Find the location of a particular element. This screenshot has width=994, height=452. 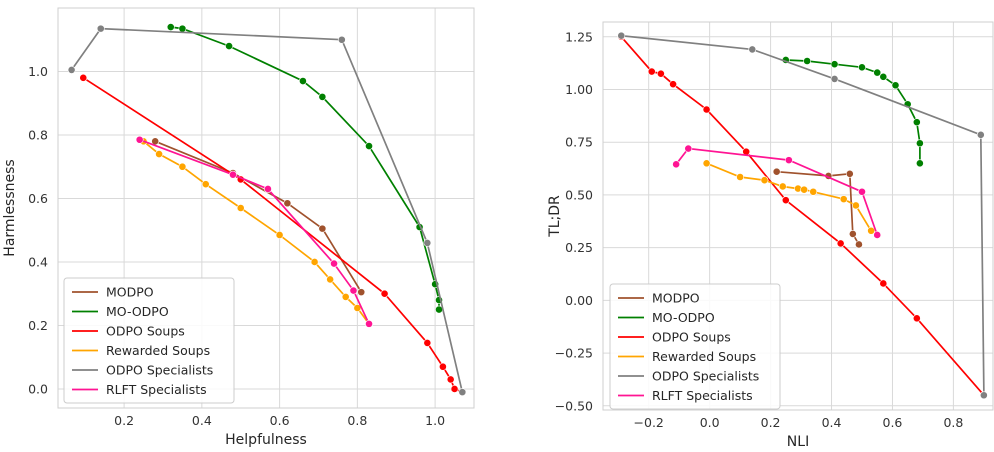

x-tick-label: −0.2 is located at coordinates (649, 422).